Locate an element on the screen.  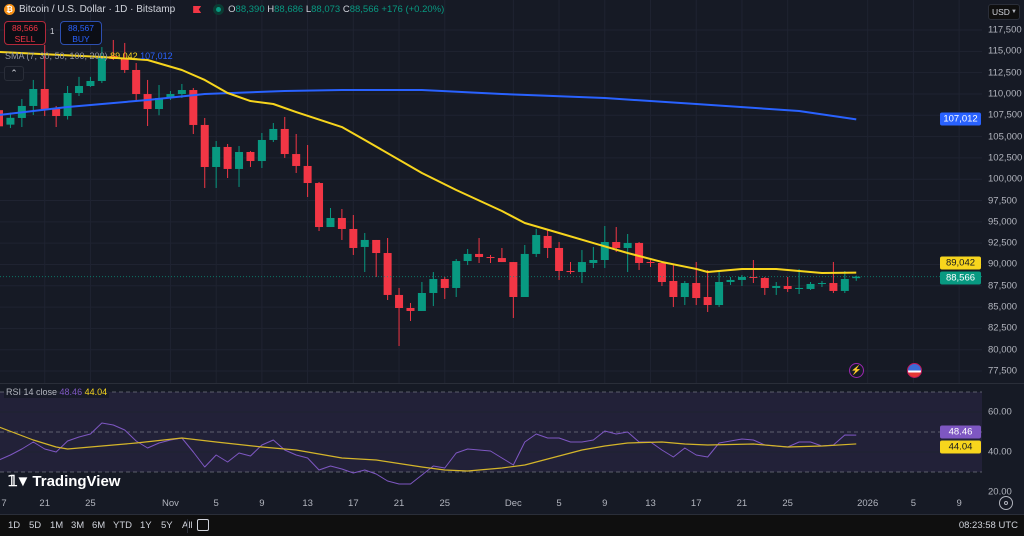
bottom-toolbar: 1D5D1M3M6MYTD1Y5YAll 08:23:58 UTC is located at coordinates (512, 525).